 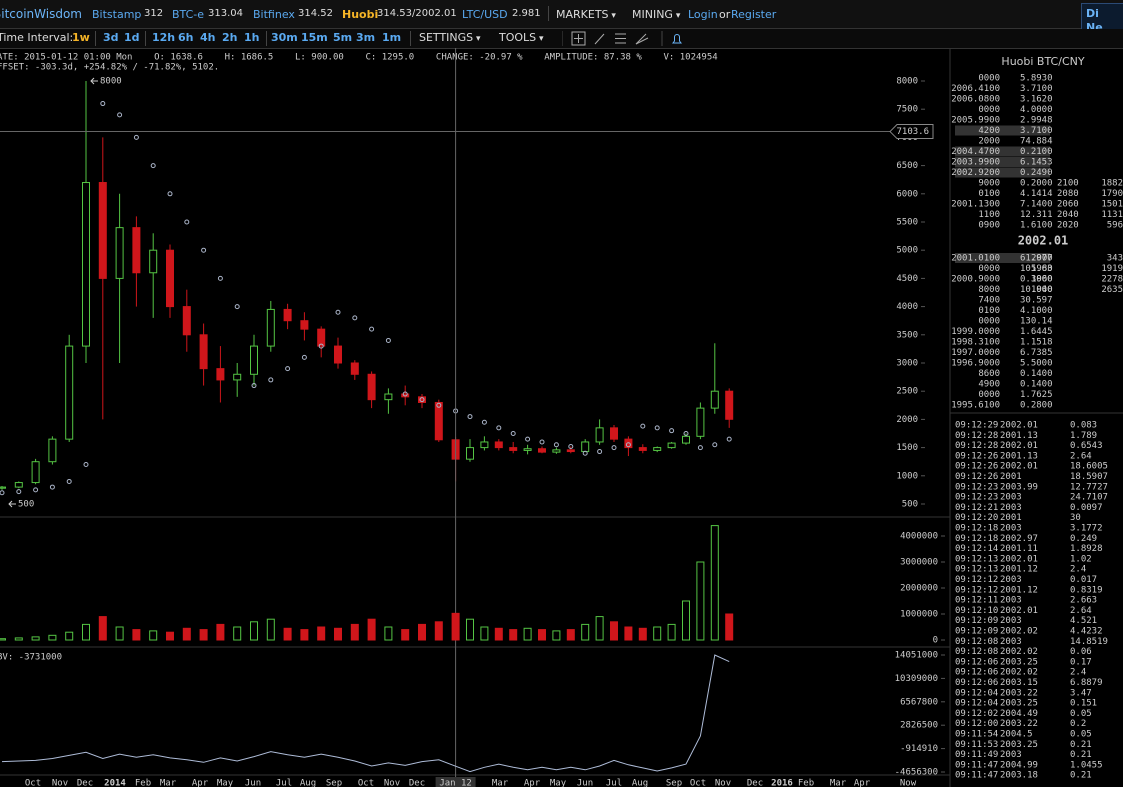 What do you see at coordinates (164, 37) in the screenshot?
I see `interval-button: 12h` at bounding box center [164, 37].